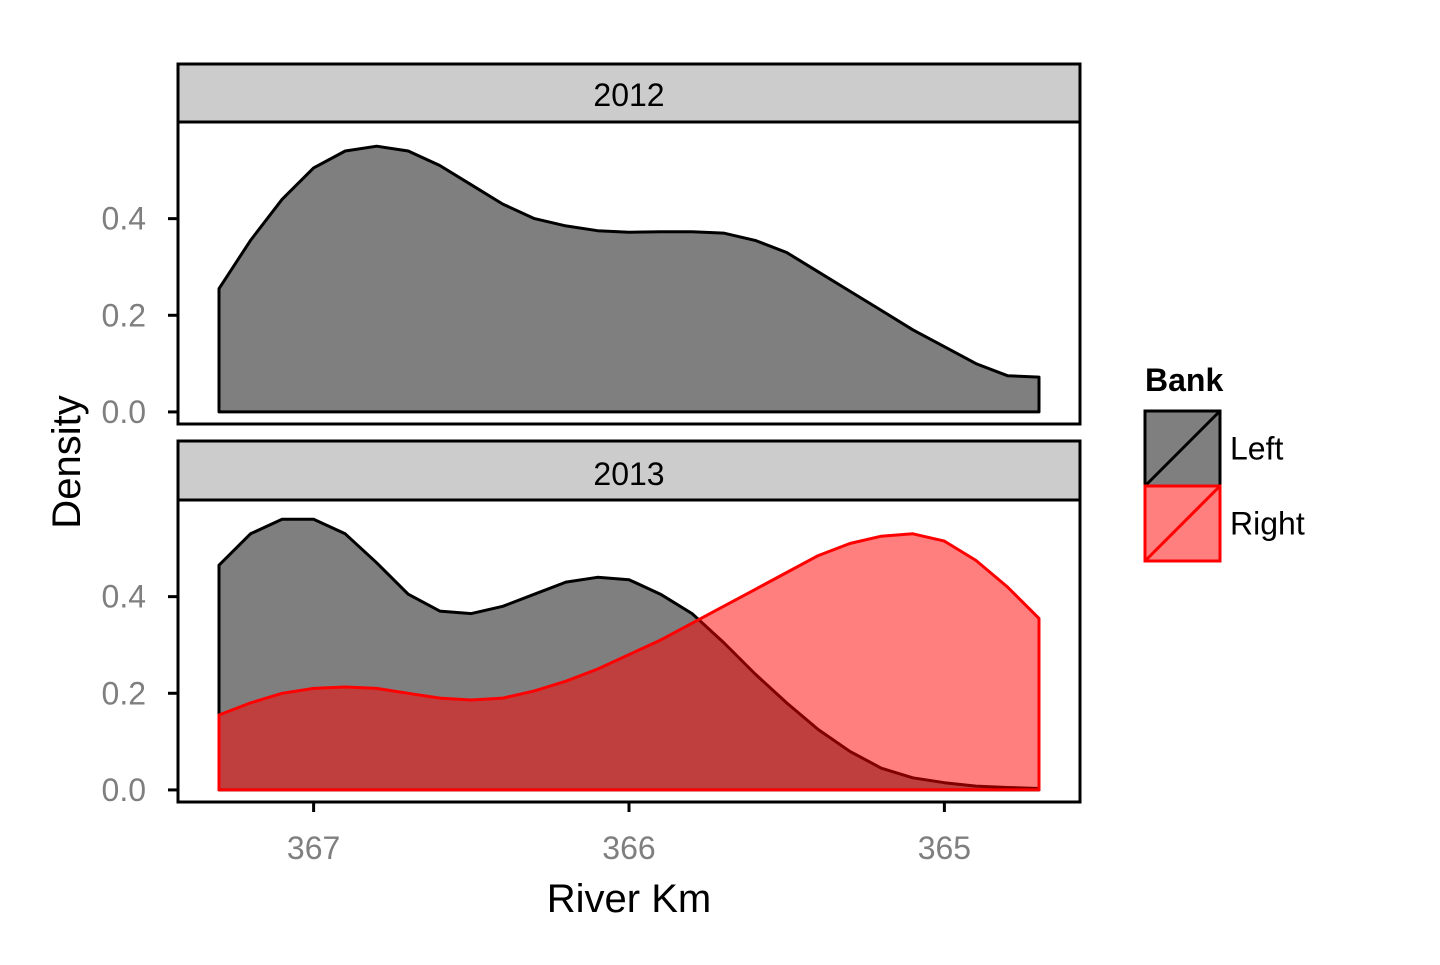  What do you see at coordinates (628, 848) in the screenshot?
I see `x-tick-label: 366` at bounding box center [628, 848].